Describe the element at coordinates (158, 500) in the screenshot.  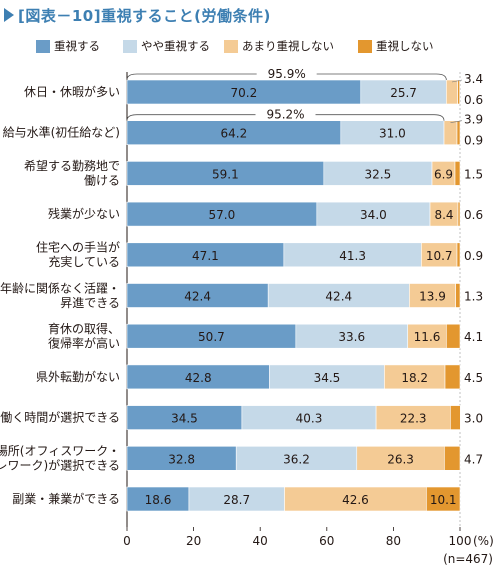
I see `data-label: 18.6` at that location.